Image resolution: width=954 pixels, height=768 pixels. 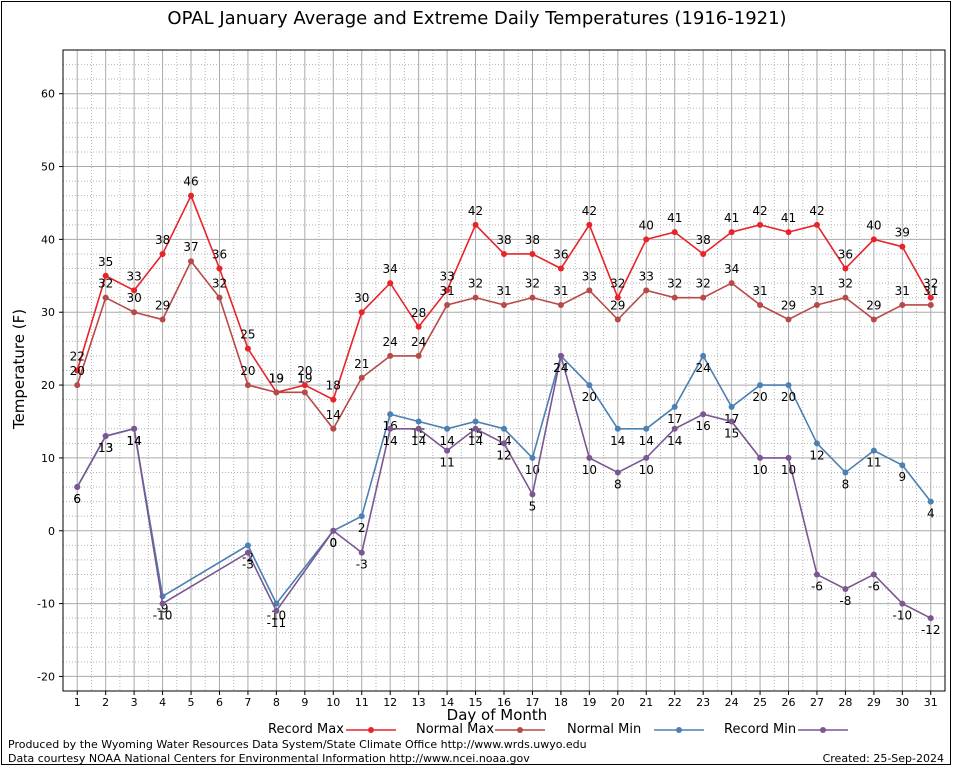 What do you see at coordinates (674, 218) in the screenshot?
I see `data-label: 41` at bounding box center [674, 218].